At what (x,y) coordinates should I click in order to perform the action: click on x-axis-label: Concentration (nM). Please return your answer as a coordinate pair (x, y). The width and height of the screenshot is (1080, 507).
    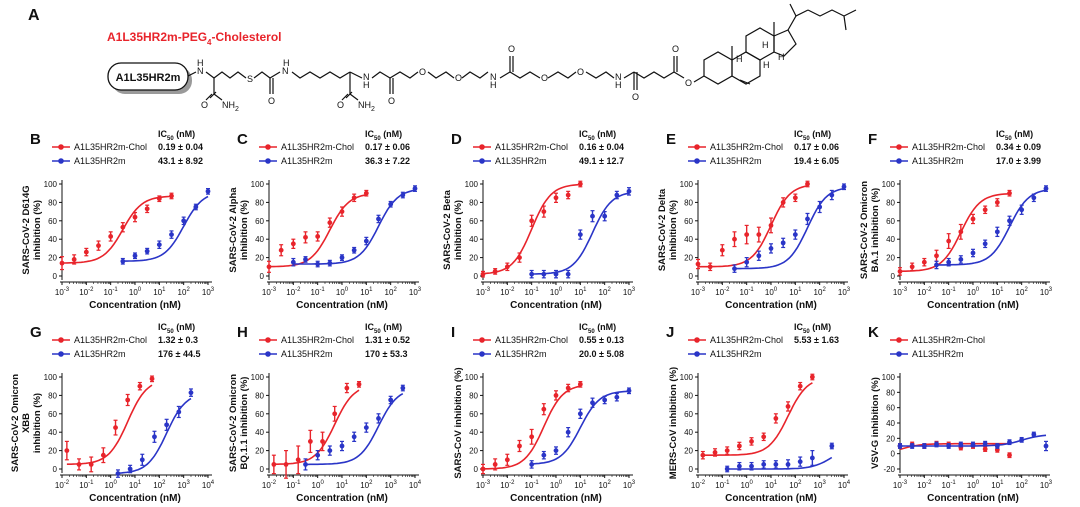
    Looking at the image, I should click on (771, 498).